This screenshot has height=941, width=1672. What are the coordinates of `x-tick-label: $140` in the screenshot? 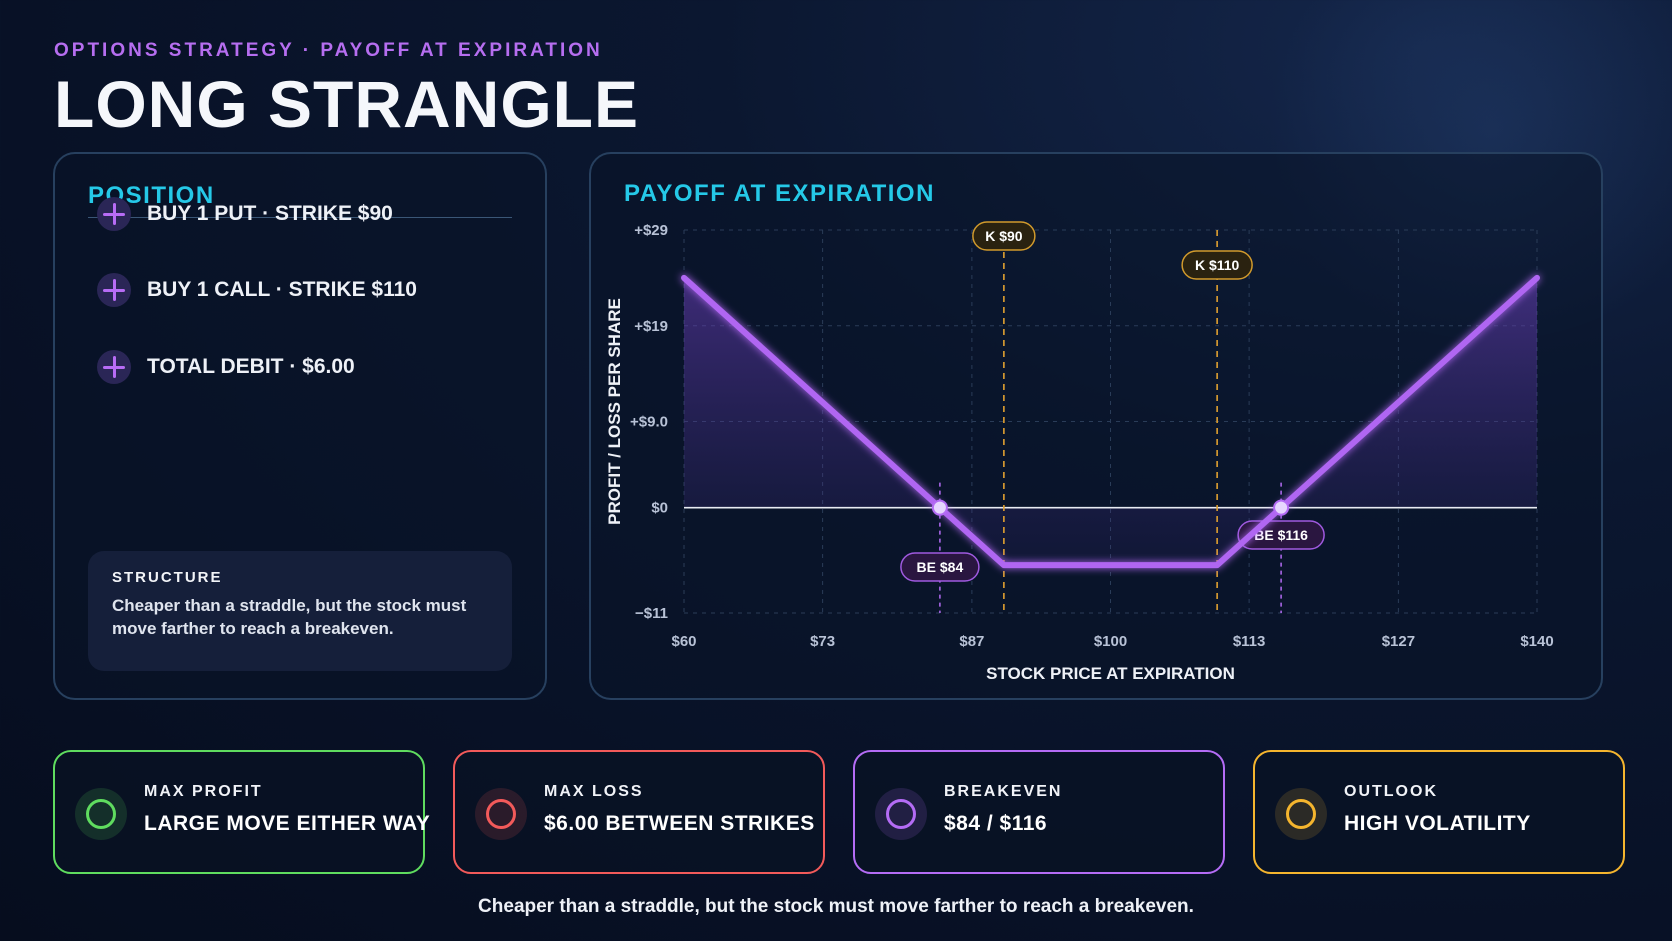 It's located at (1536, 641).